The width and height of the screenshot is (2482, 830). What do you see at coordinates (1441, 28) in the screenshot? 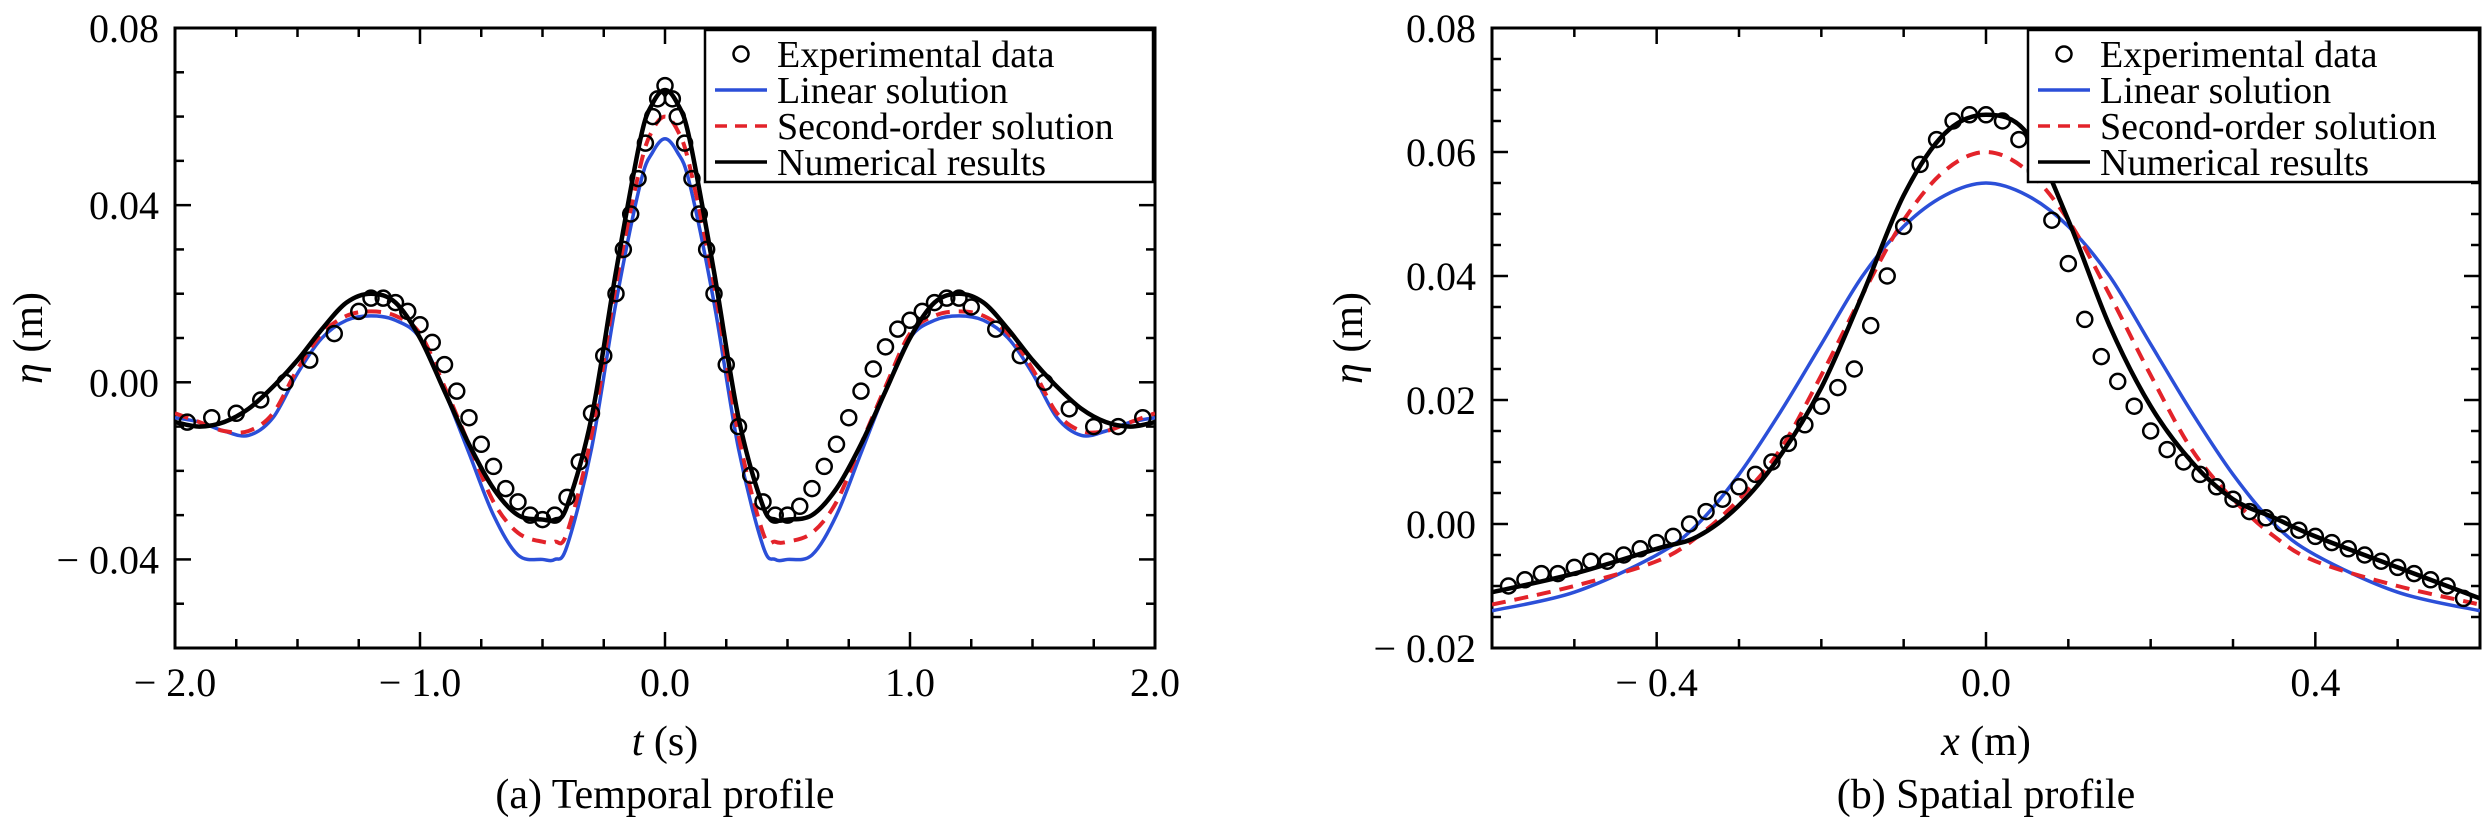
I see `y-tick-label: 0.08` at bounding box center [1441, 28].